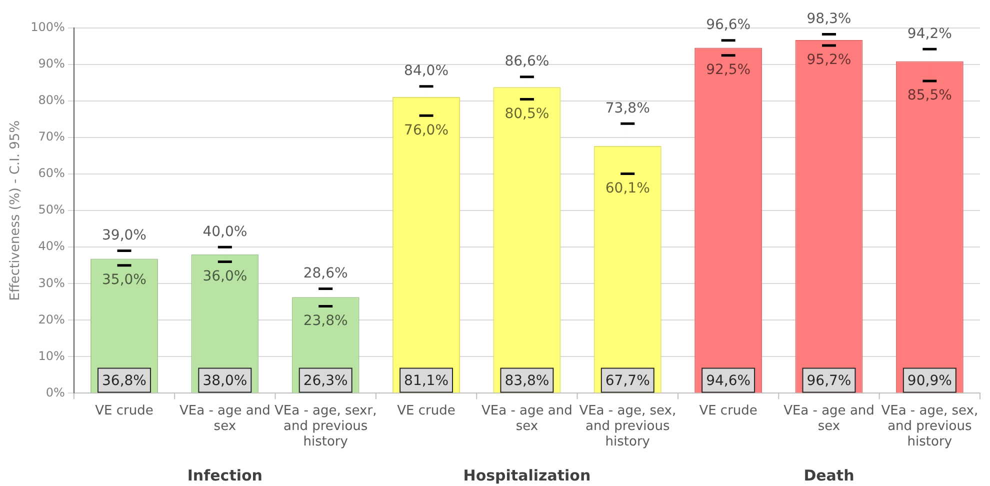  What do you see at coordinates (527, 380) in the screenshot?
I see `data-label: 83,8%` at bounding box center [527, 380].